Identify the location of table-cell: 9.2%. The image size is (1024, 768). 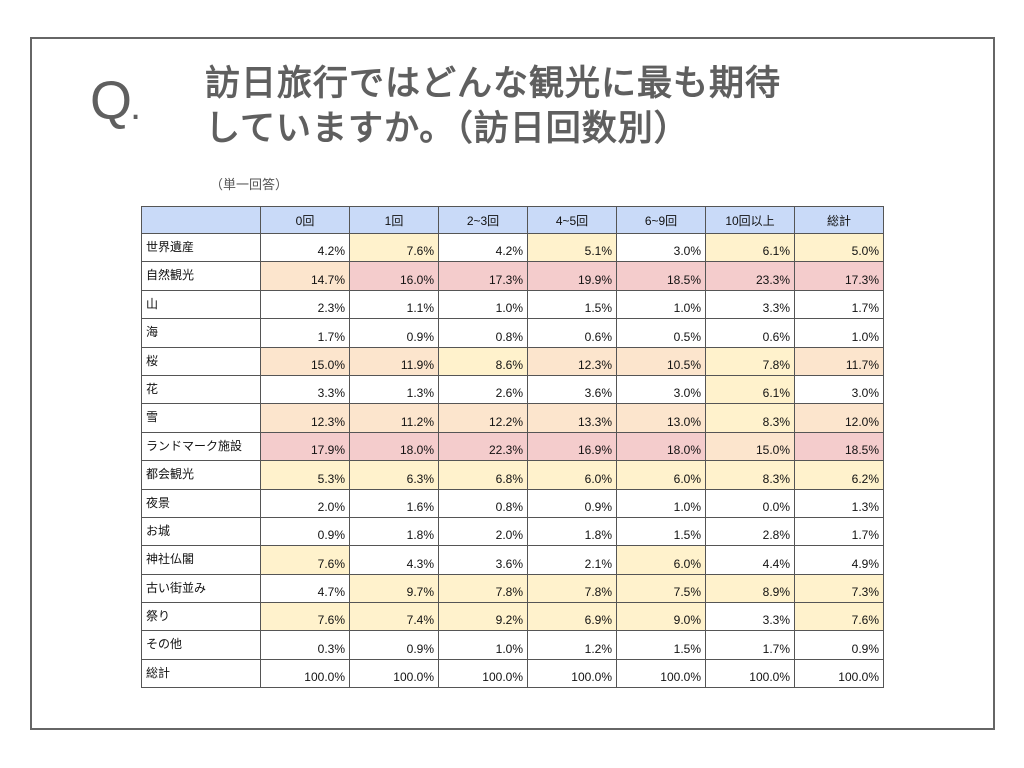
(483, 617).